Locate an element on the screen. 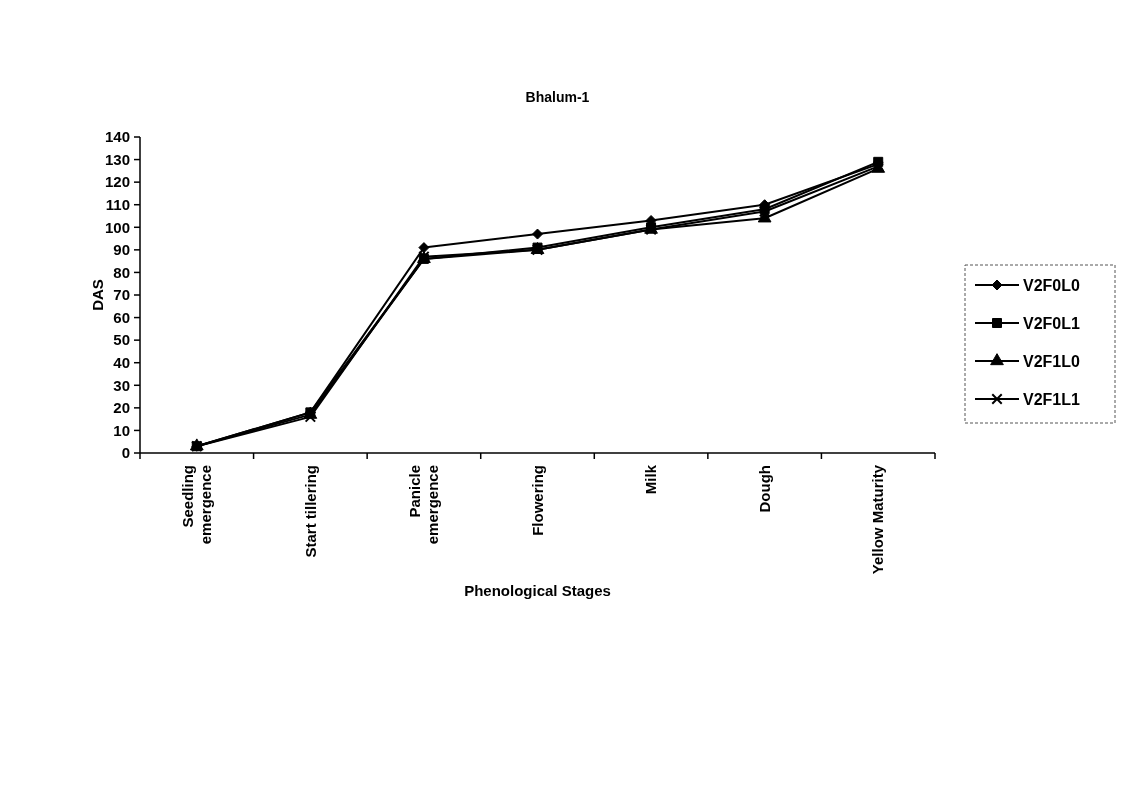 The image size is (1121, 799). x-tick-label: Flowering is located at coordinates (537, 500).